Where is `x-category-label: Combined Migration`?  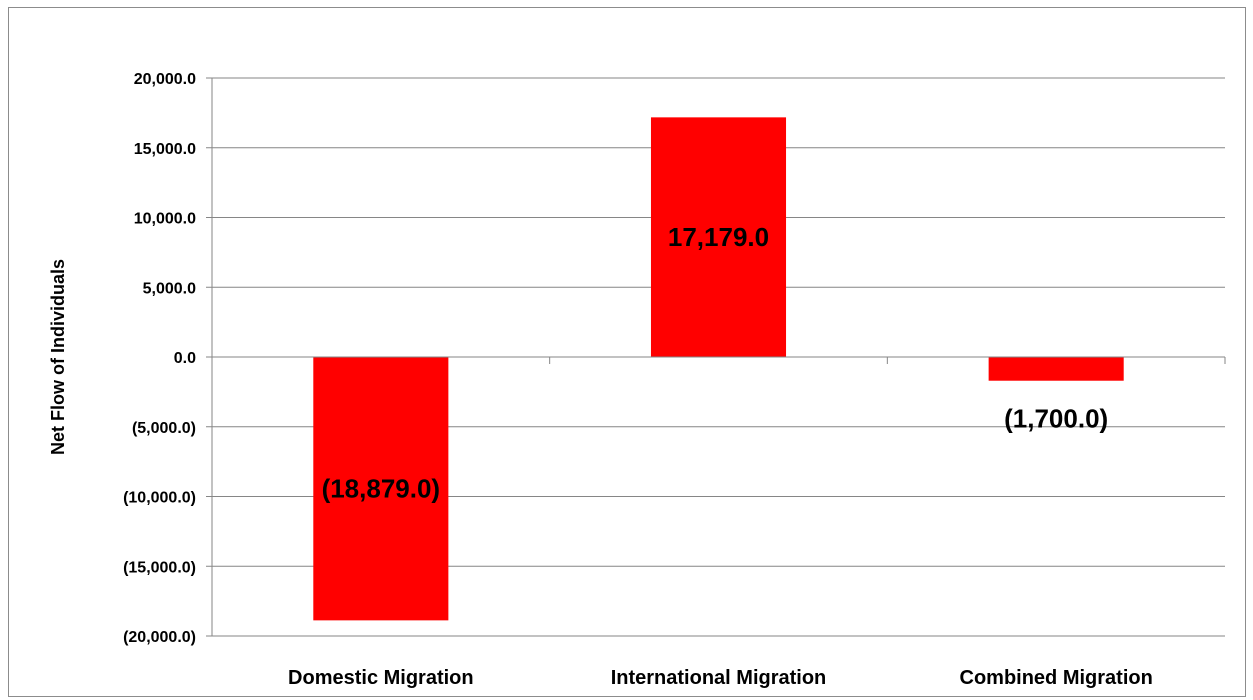
x-category-label: Combined Migration is located at coordinates (1056, 678).